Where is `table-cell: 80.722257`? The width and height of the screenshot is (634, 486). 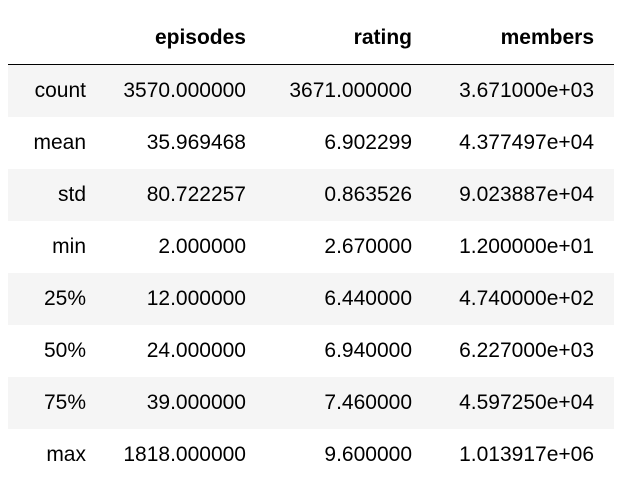
table-cell: 80.722257 is located at coordinates (196, 194).